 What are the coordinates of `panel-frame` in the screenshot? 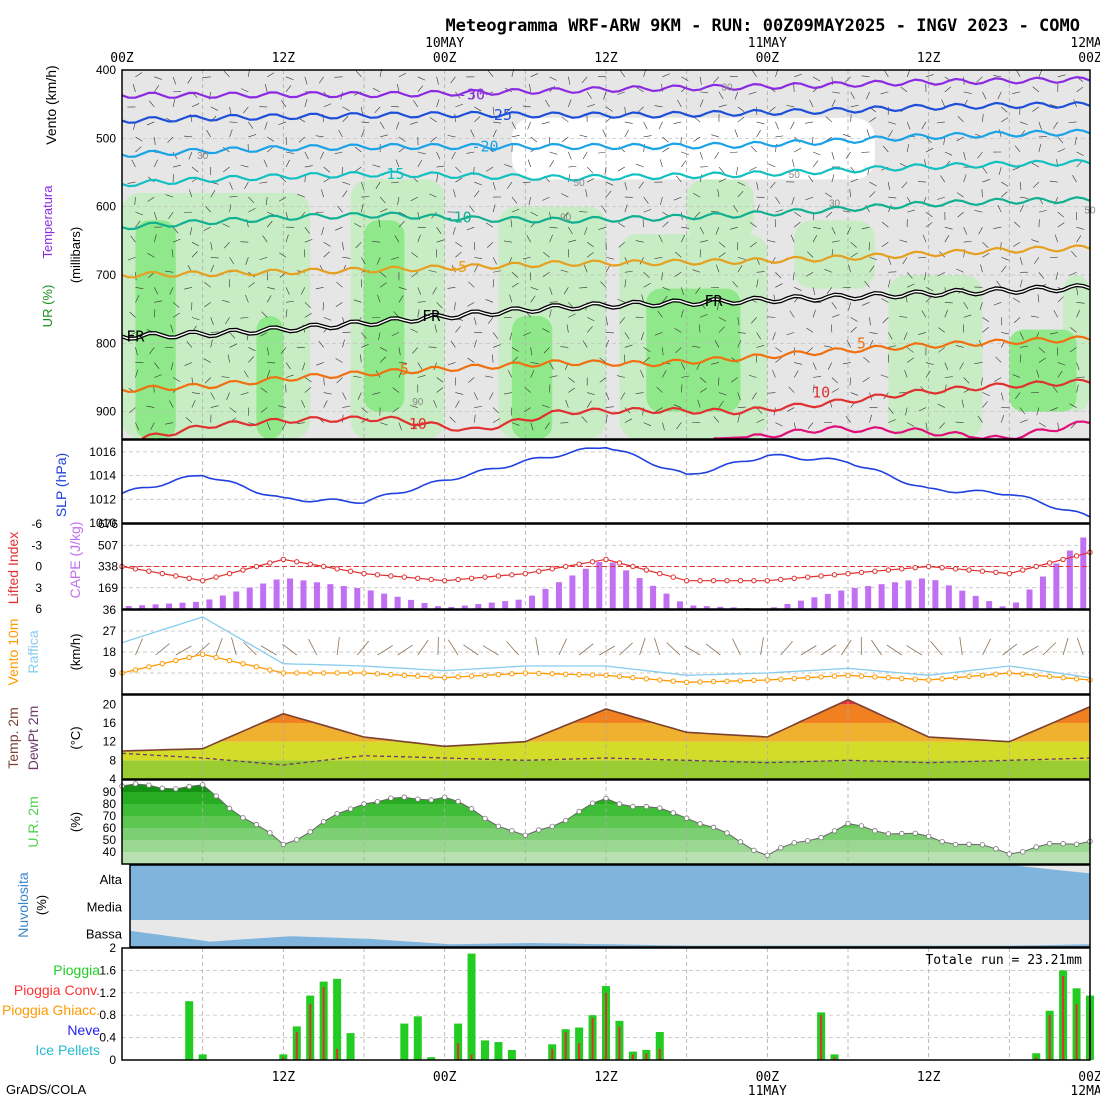 It's located at (606, 481).